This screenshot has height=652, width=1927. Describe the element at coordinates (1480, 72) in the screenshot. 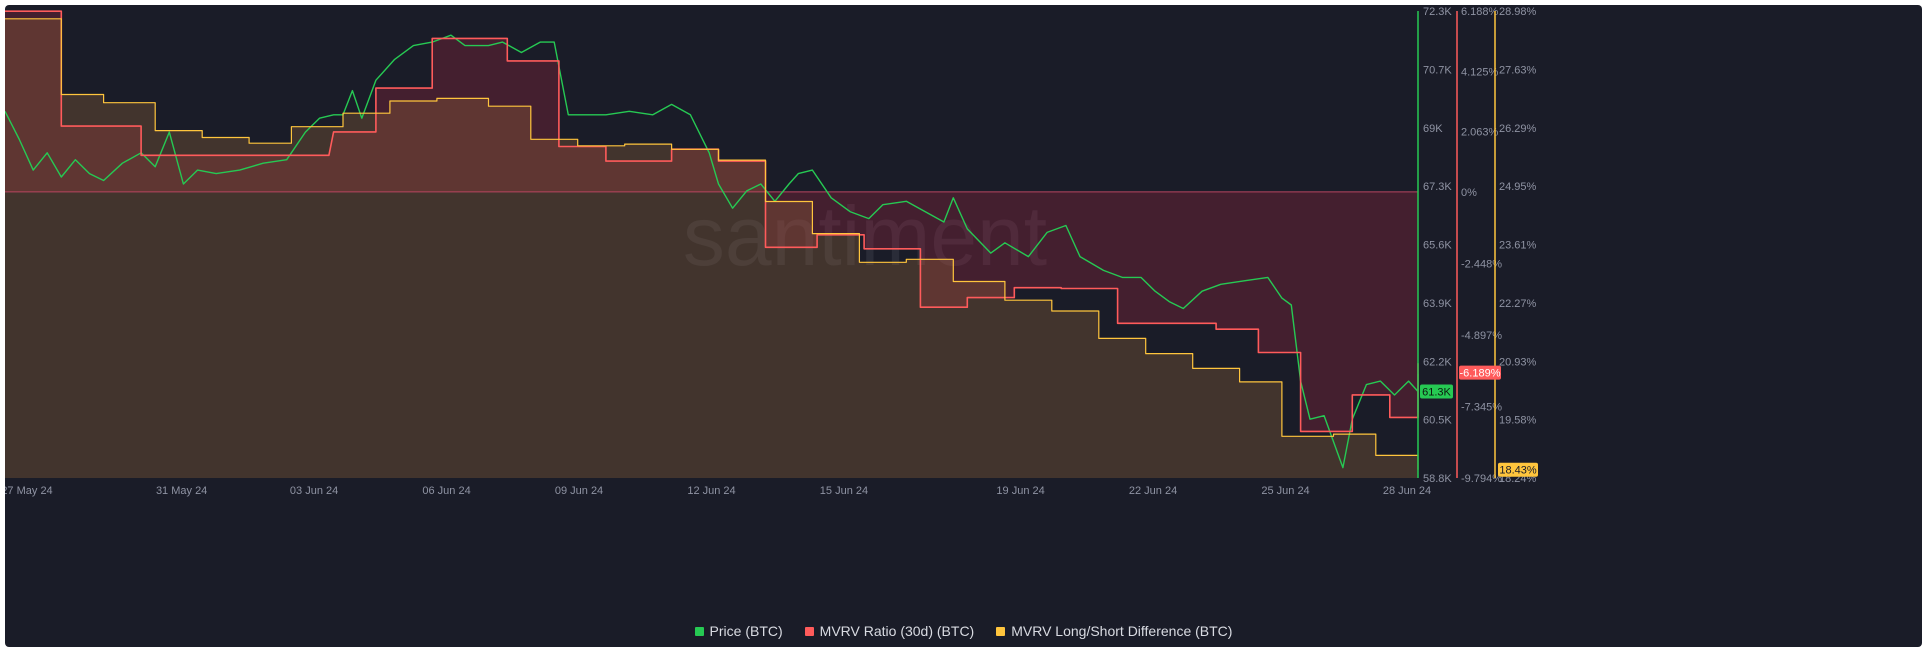

I see `axis-tick-mvrv: 4.125%` at that location.